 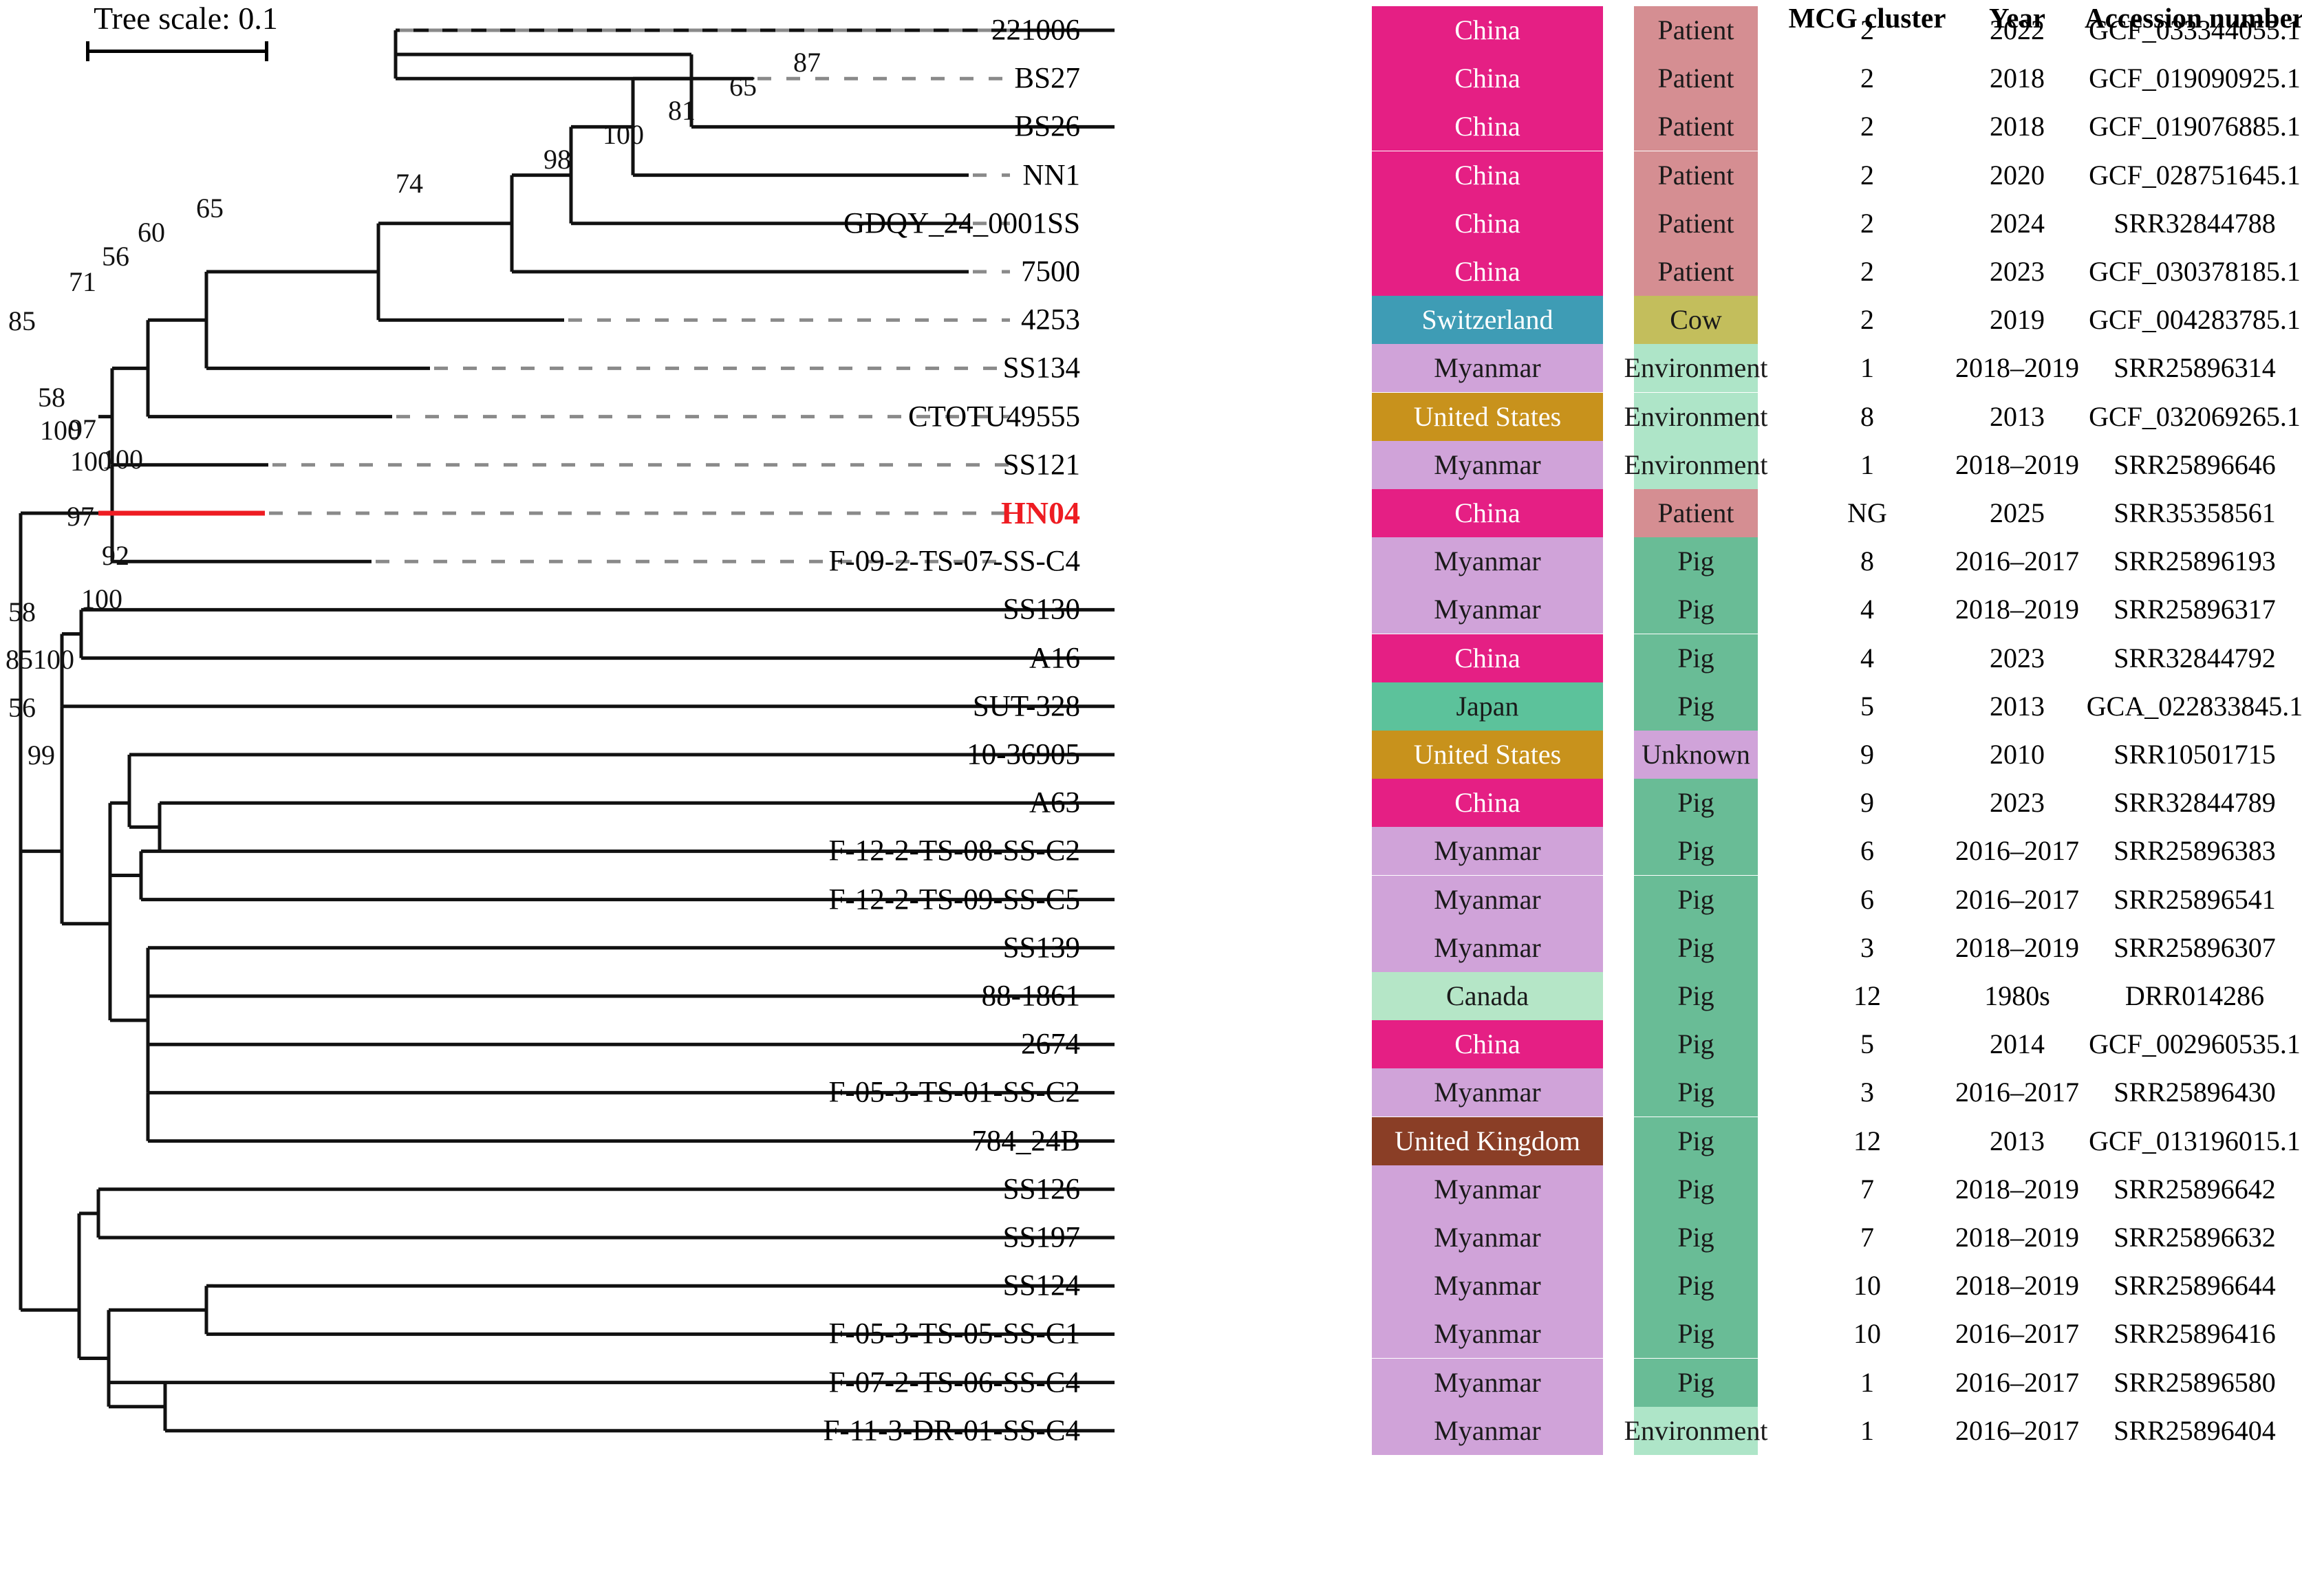 What do you see at coordinates (2194, 706) in the screenshot?
I see `accession-cell: GCA_022833845.1` at bounding box center [2194, 706].